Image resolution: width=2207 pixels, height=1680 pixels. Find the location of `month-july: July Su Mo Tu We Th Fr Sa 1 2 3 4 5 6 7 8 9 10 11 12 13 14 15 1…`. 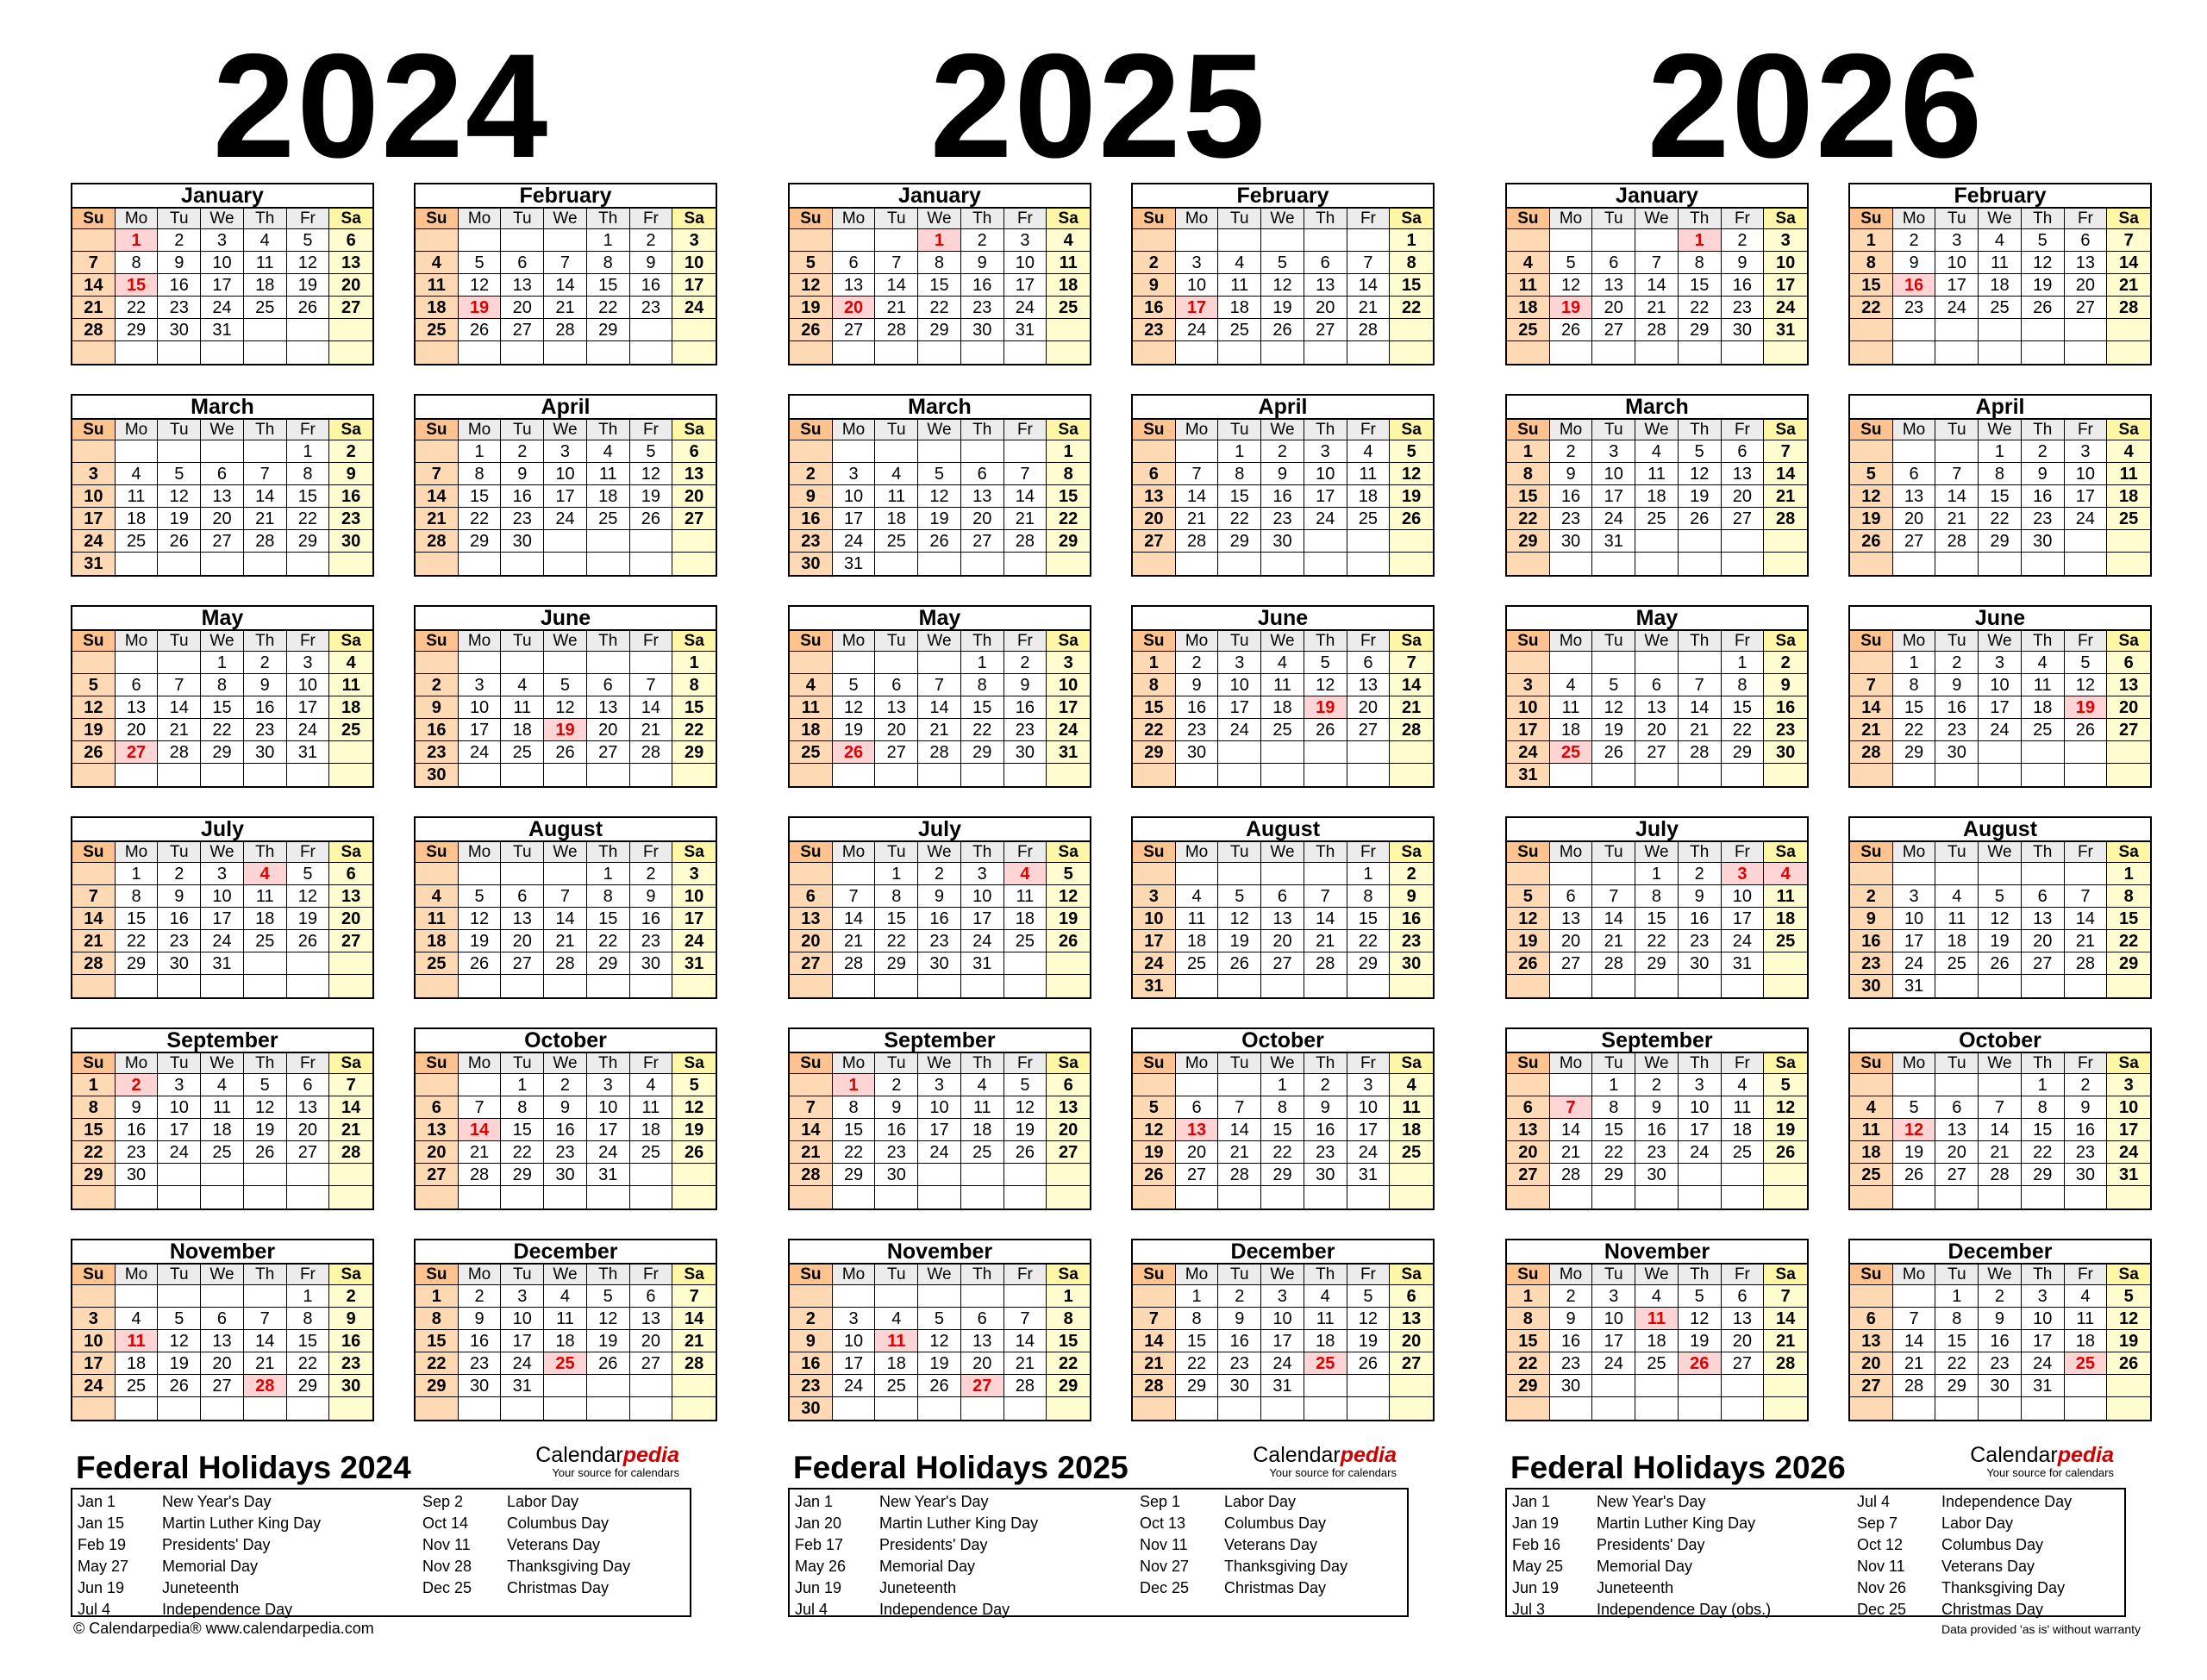

month-july: July Su Mo Tu We Th Fr Sa 1 2 3 4 5 6 7 8 9 10 11 12 13 14 15 1… is located at coordinates (222, 907).